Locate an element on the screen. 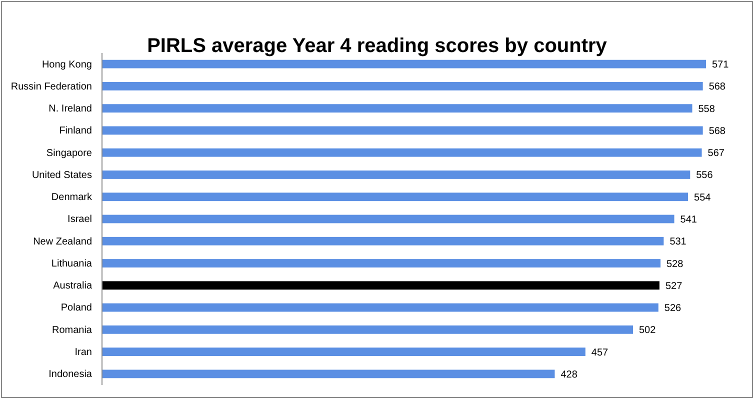  data-label: 526 is located at coordinates (673, 308).